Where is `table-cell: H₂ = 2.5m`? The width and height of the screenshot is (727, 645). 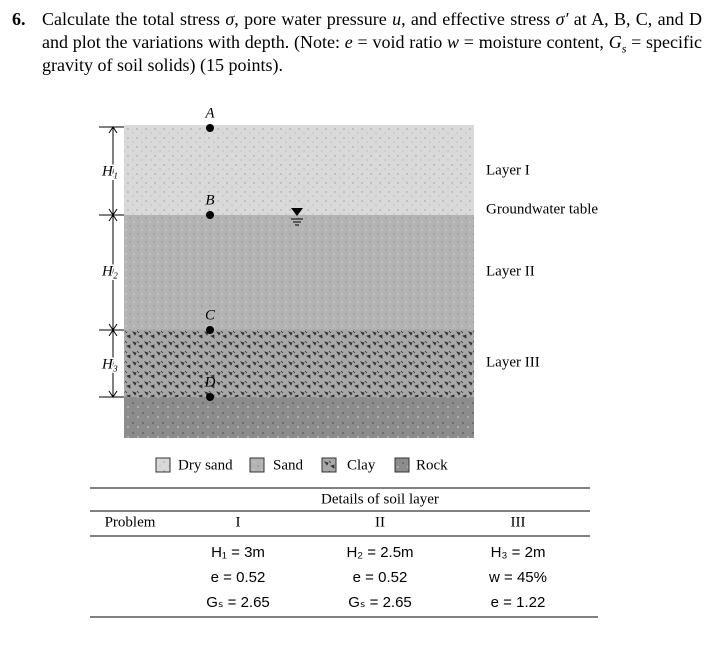 table-cell: H₂ = 2.5m is located at coordinates (379, 552).